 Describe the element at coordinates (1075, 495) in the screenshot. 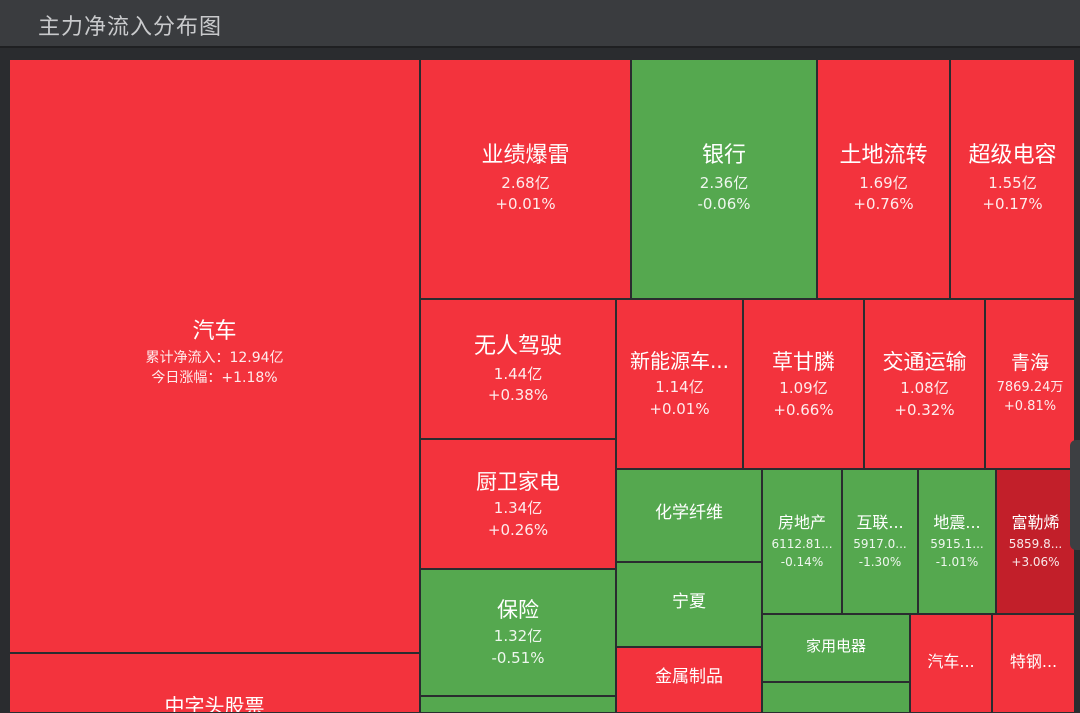

I see `scroll-handle` at that location.